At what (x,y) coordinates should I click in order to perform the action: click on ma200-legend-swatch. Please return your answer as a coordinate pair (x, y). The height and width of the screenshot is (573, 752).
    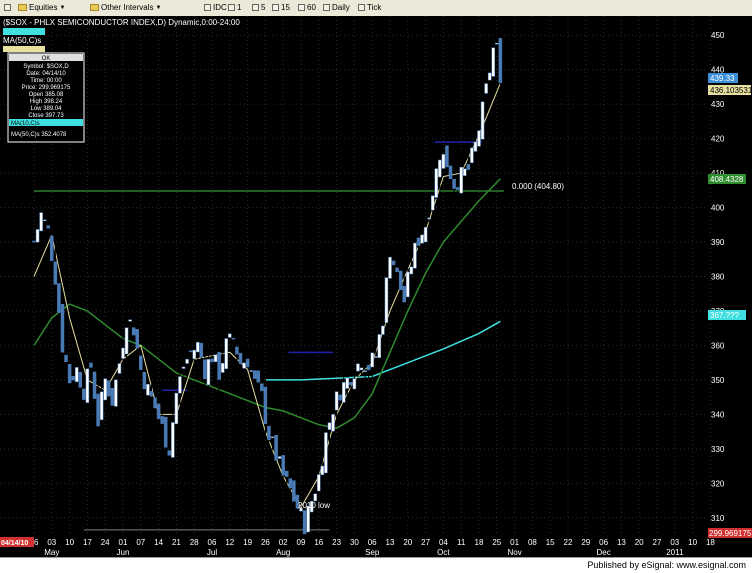
    Looking at the image, I should click on (24, 31).